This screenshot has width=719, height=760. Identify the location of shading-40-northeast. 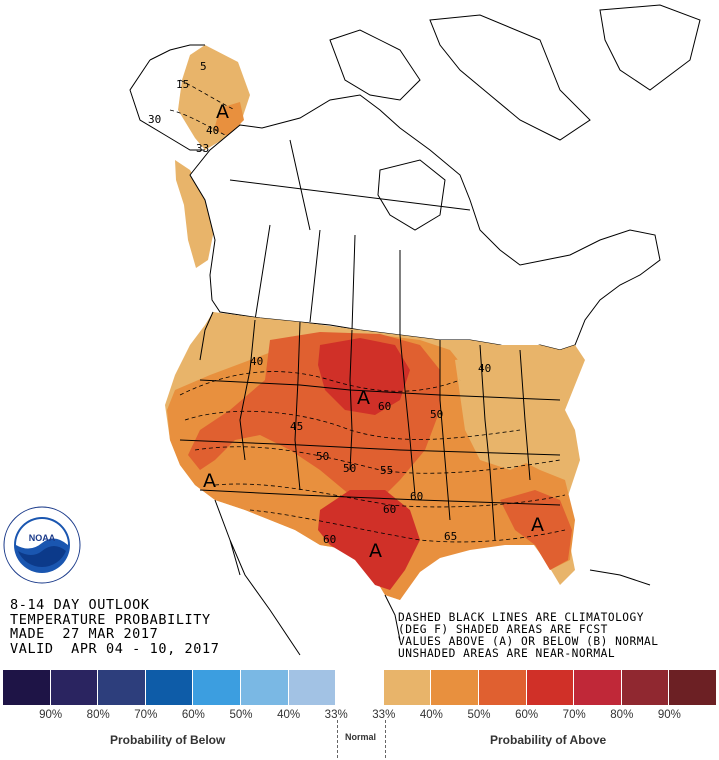
(507, 412).